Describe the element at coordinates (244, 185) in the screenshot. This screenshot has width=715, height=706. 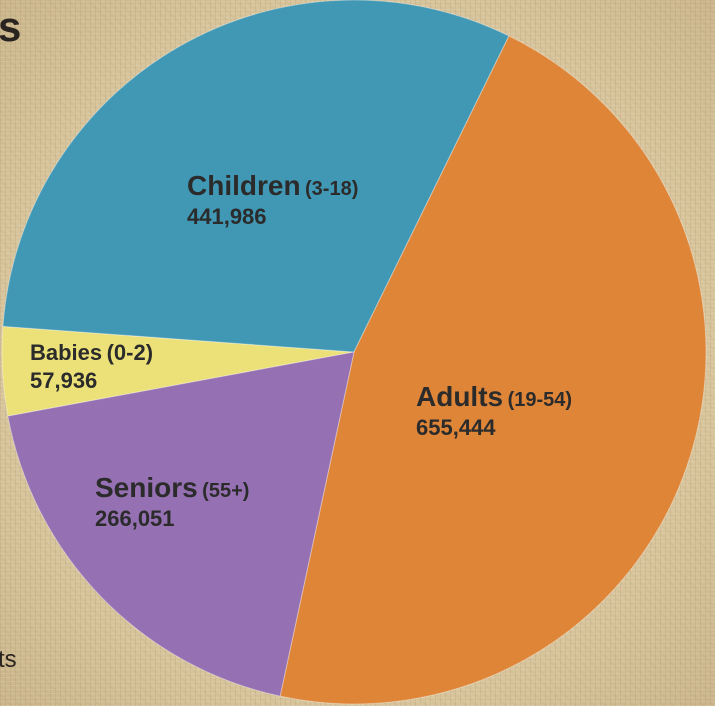
I see `slice-name-children: Children` at that location.